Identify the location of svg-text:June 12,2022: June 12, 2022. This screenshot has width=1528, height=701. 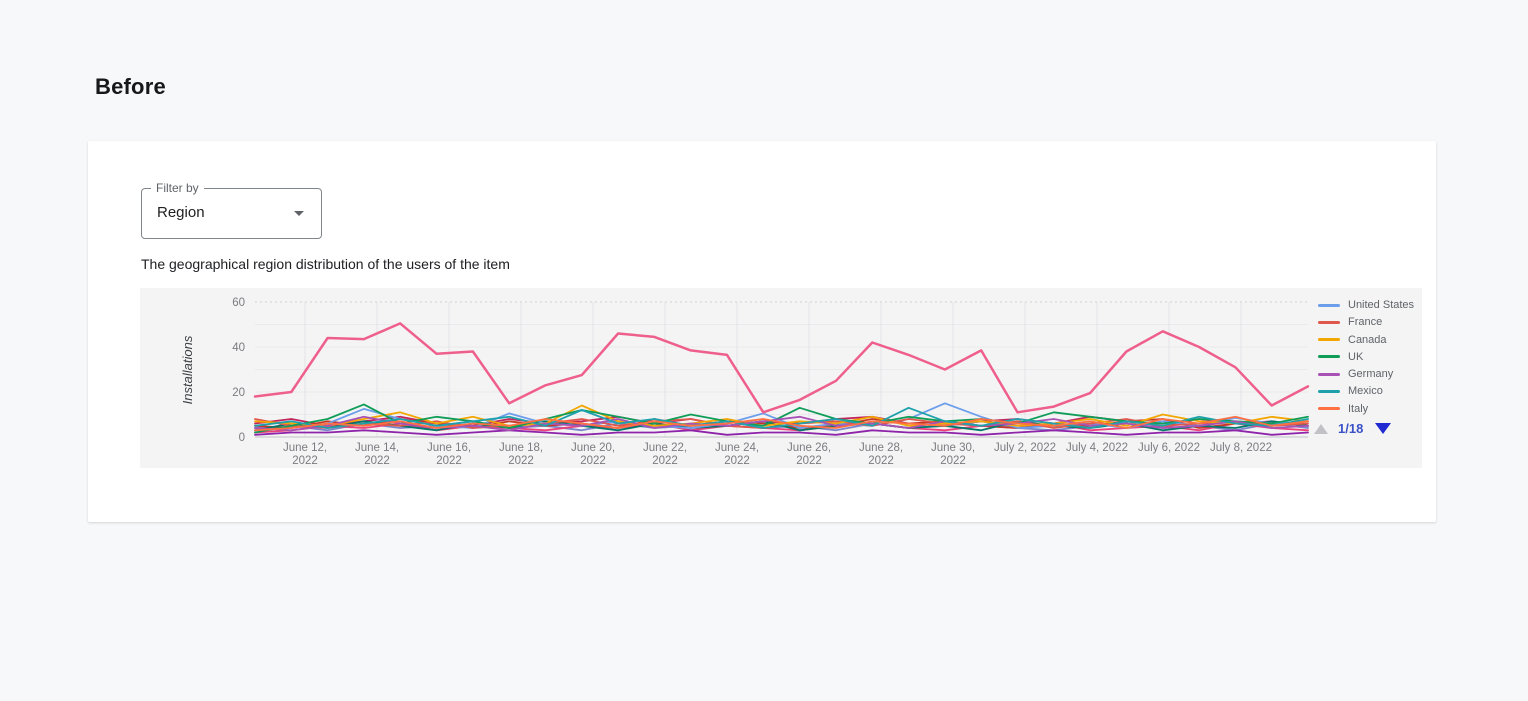
(305, 454).